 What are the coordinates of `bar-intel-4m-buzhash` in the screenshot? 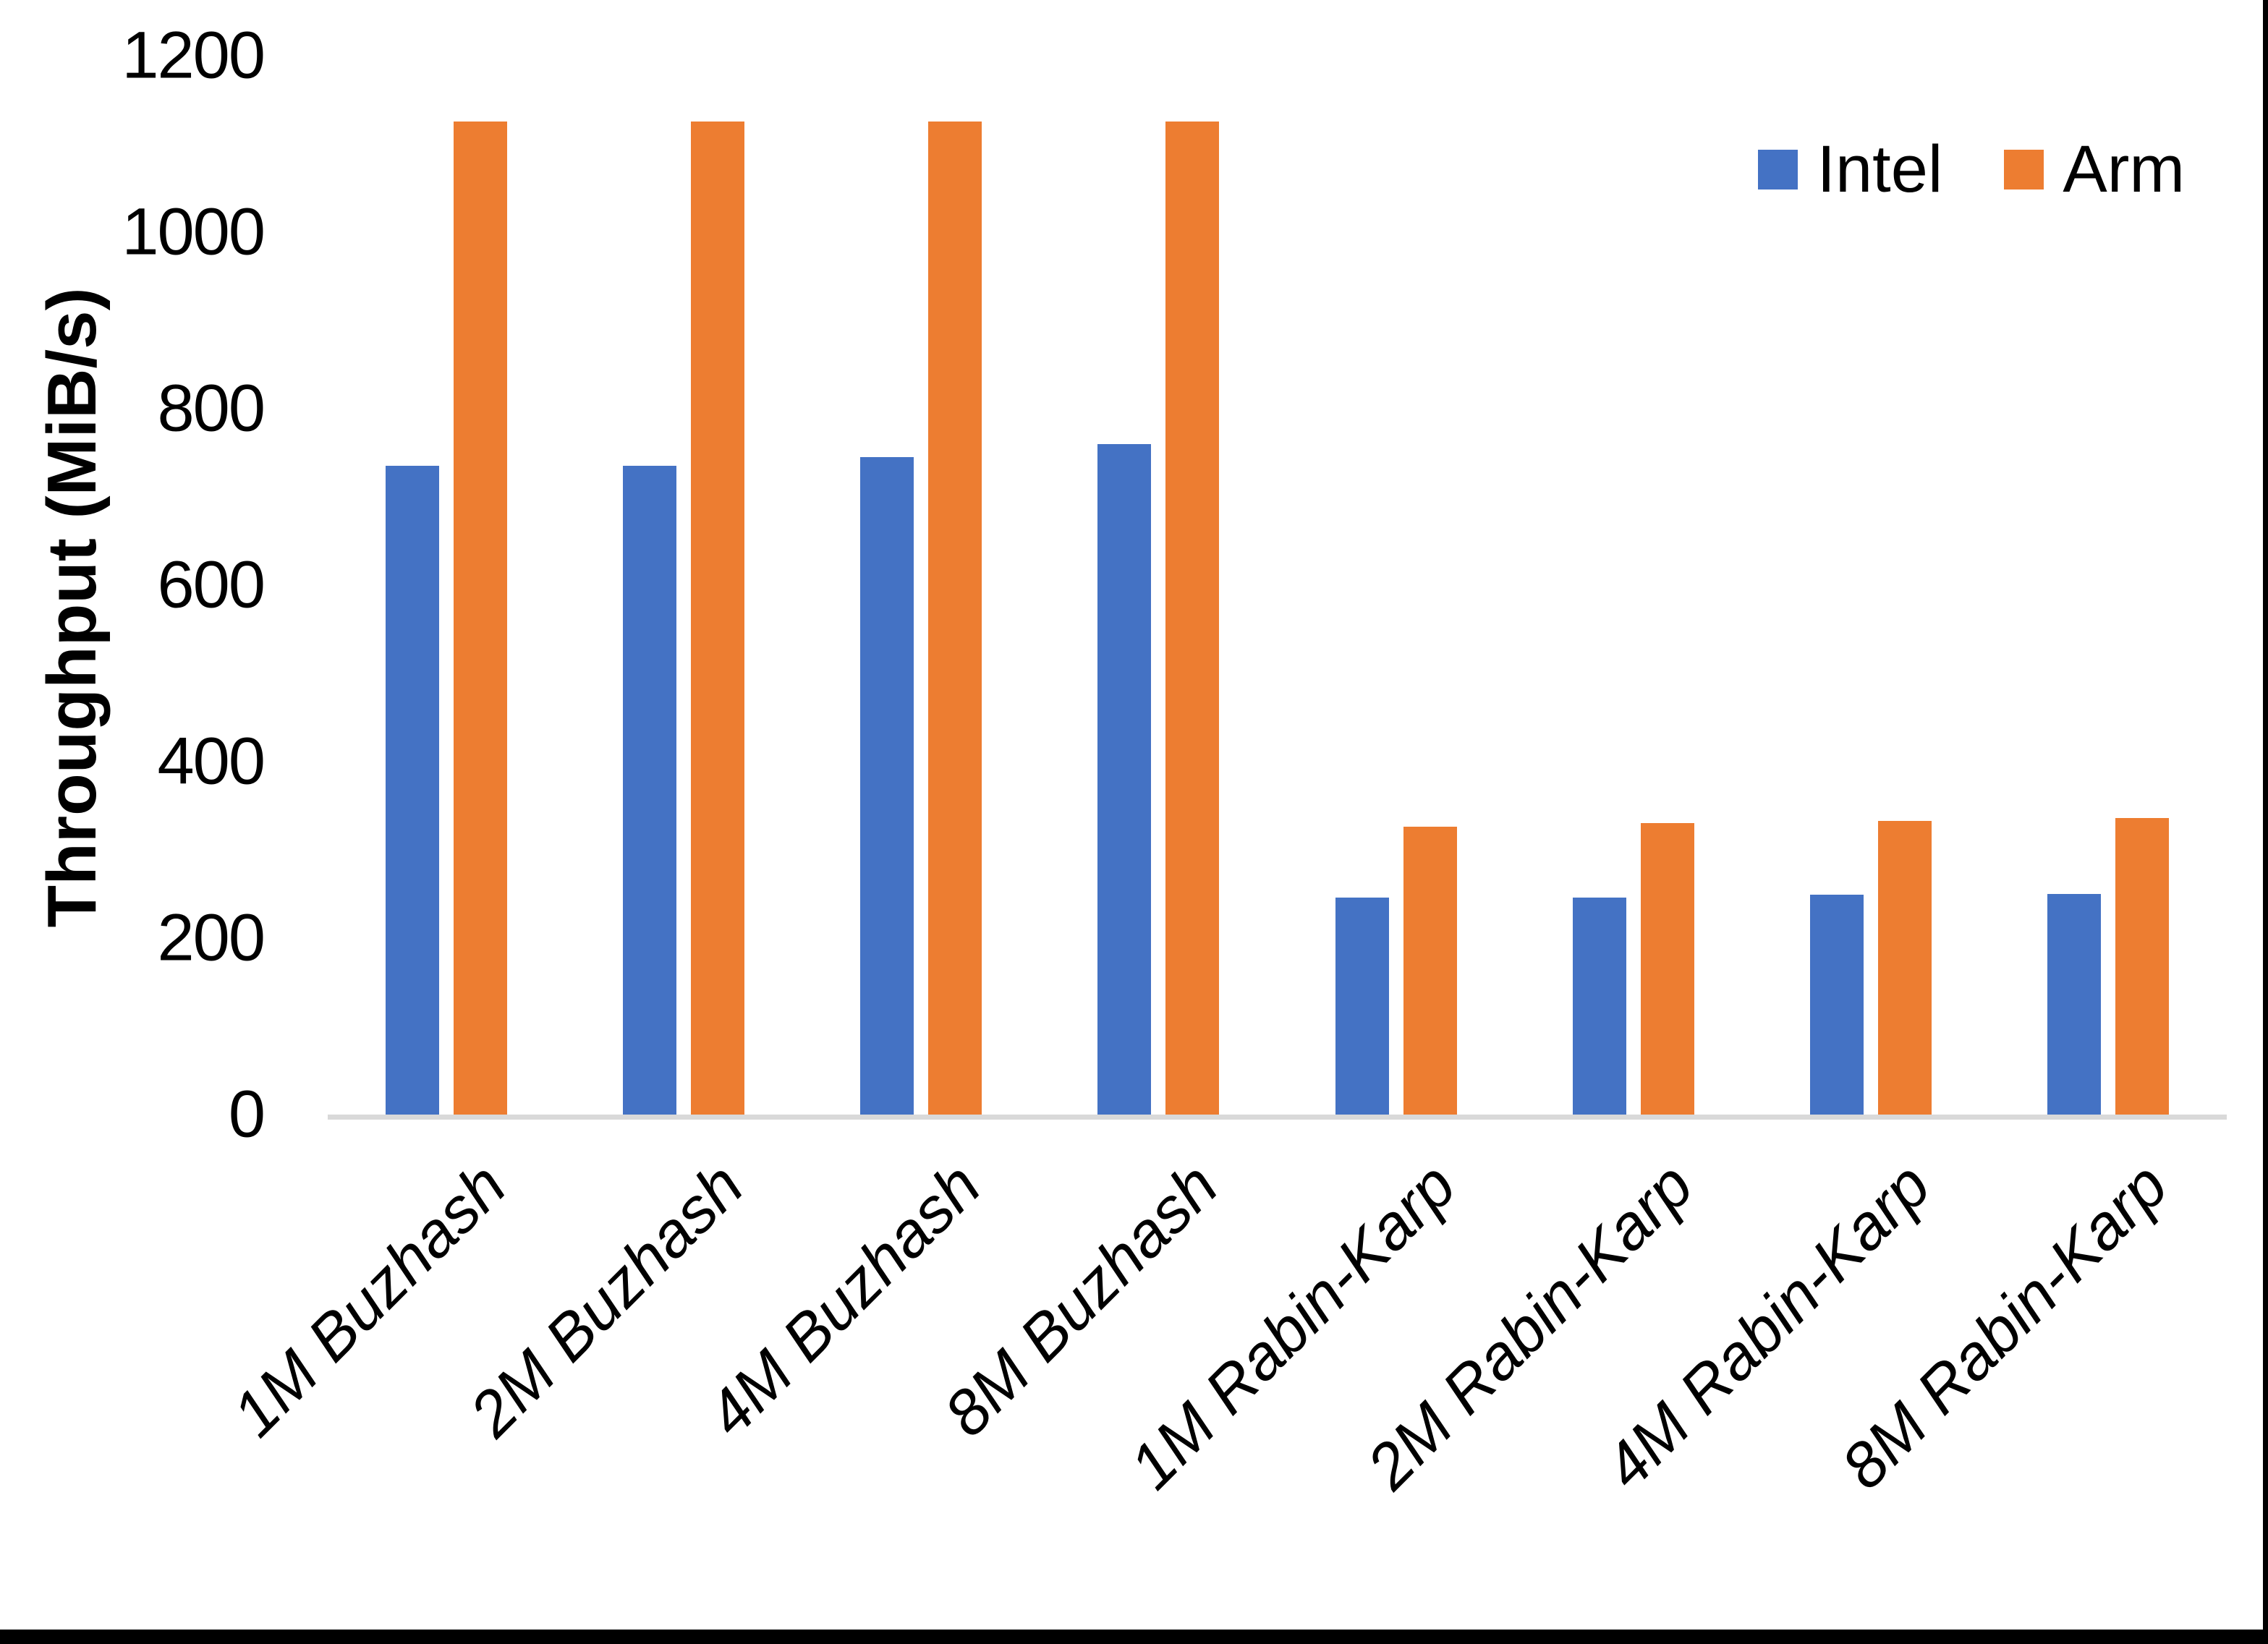 It's located at (887, 786).